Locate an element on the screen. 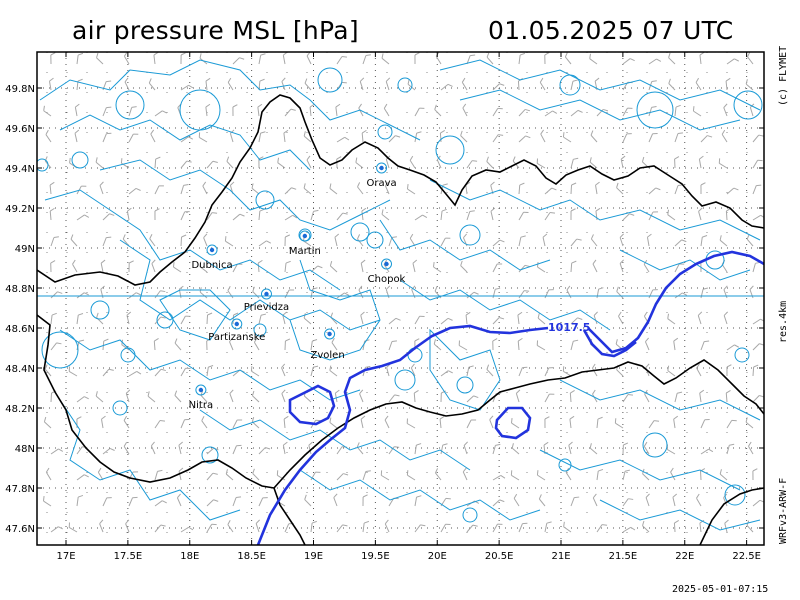  city-label: Dubnica is located at coordinates (211, 265).